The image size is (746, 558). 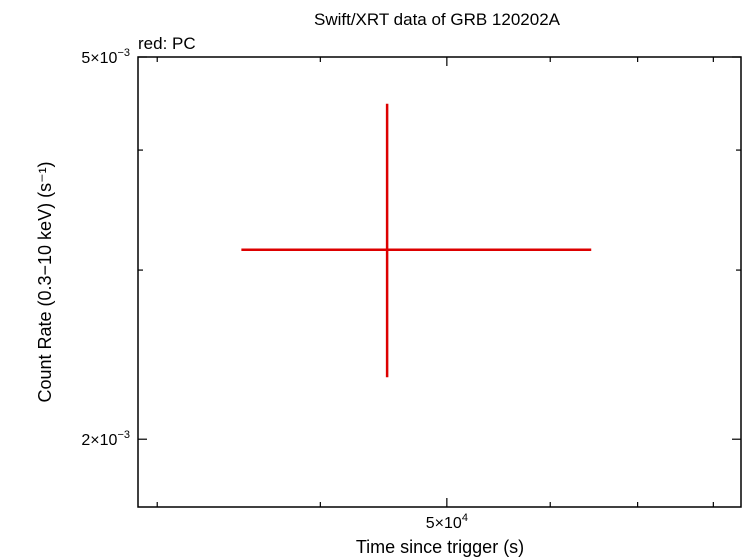 I want to click on series-mode-label: red: PC, so click(x=167, y=43).